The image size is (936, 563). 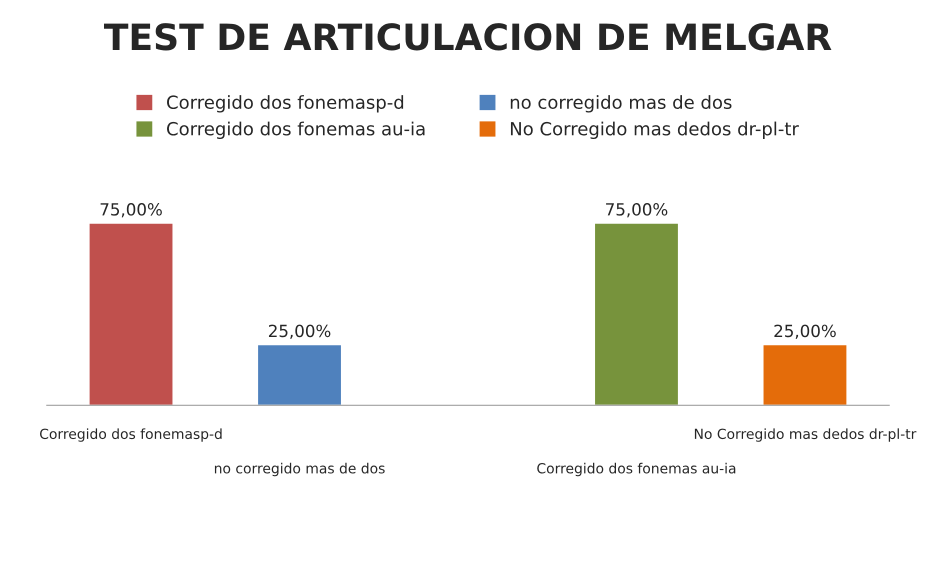 I want to click on legend-label: Corregido dos fonemas au-ia, so click(x=295, y=131).